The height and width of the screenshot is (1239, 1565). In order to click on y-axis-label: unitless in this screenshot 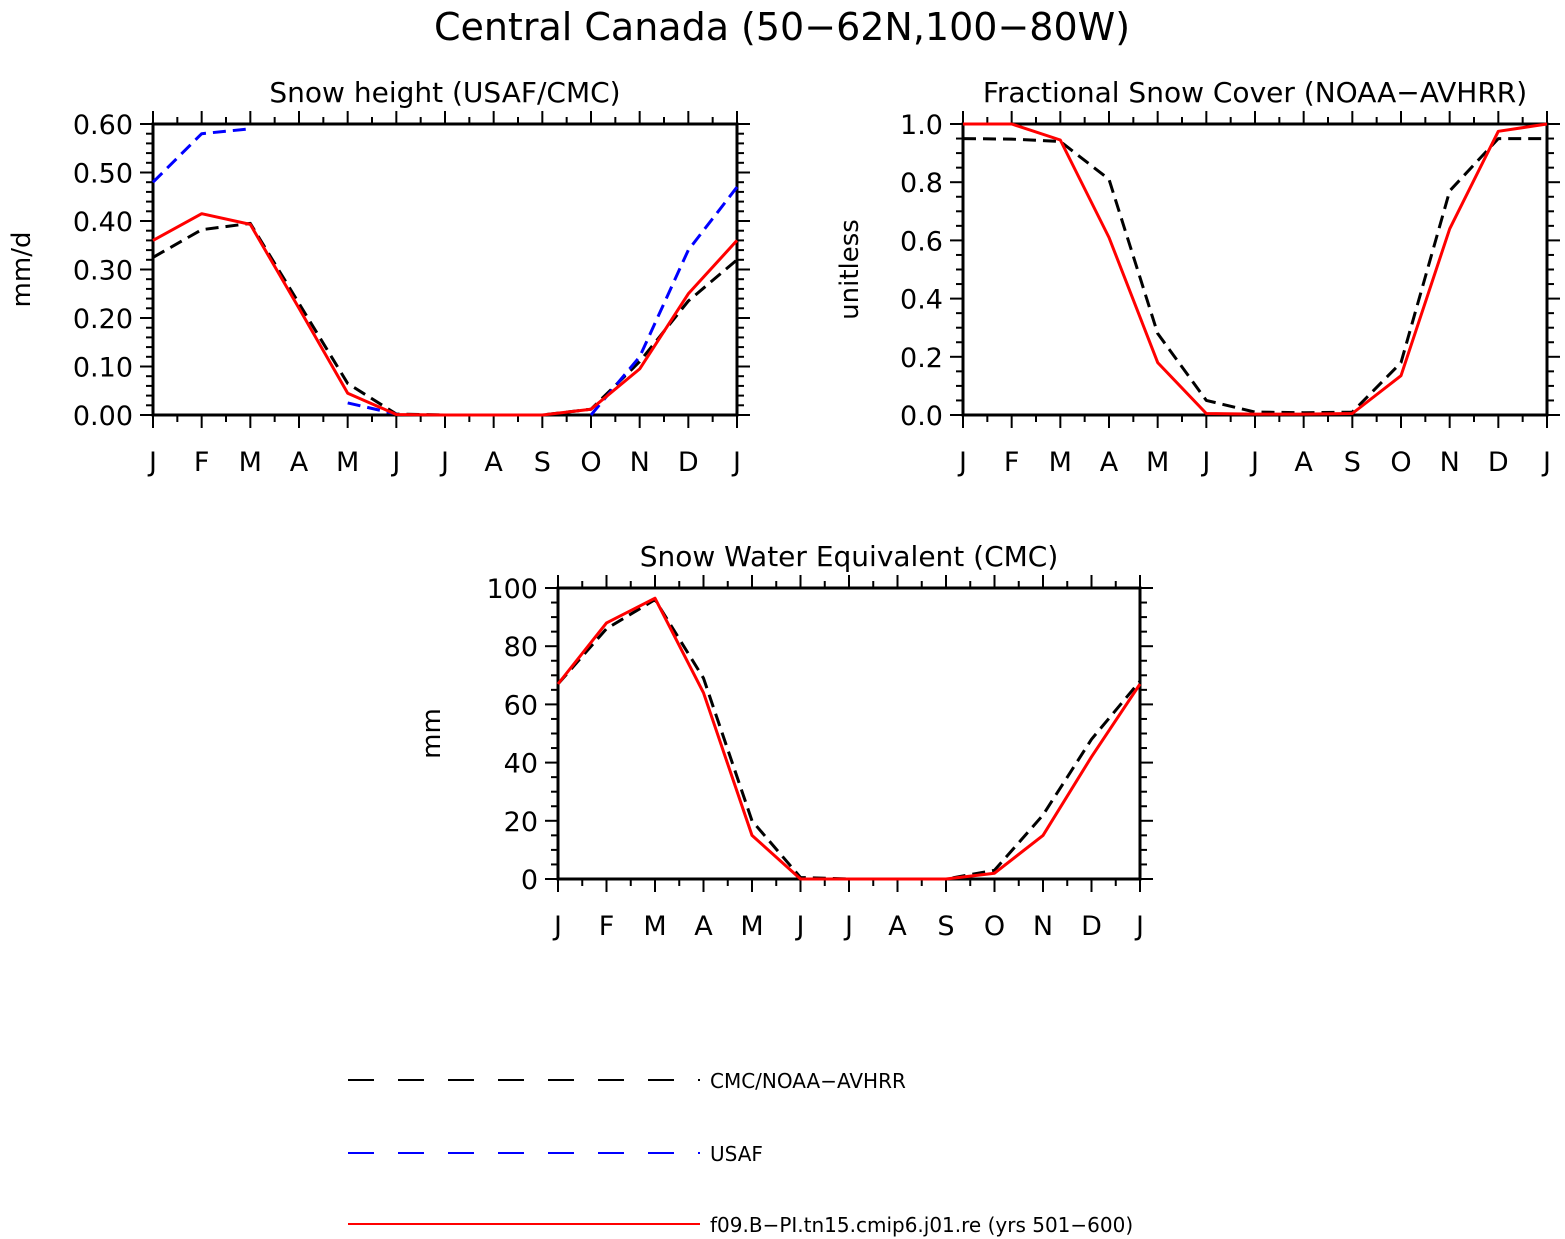, I will do `click(850, 269)`.